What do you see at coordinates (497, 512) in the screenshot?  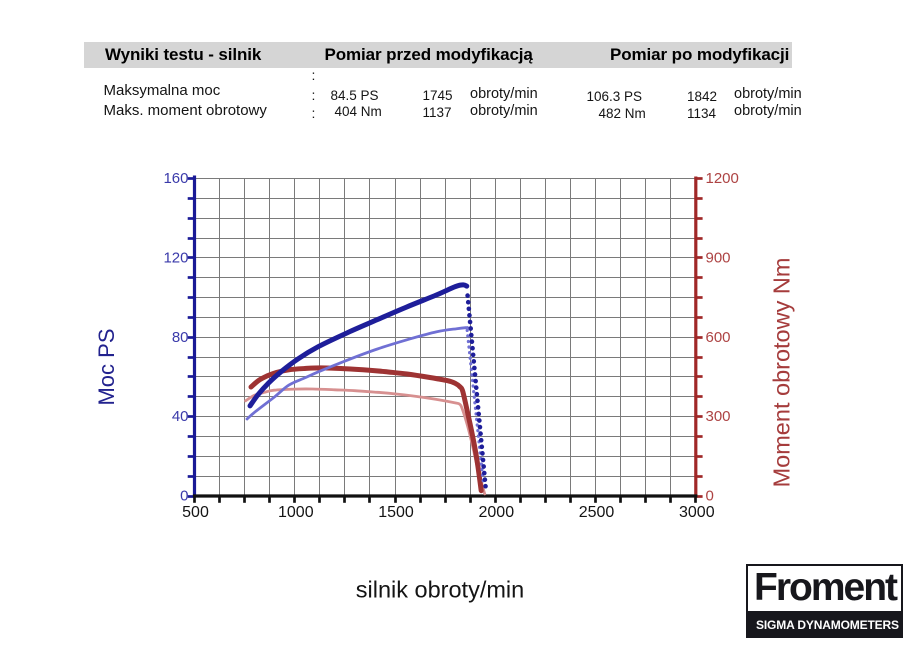 I see `svg-text: 2000` at bounding box center [497, 512].